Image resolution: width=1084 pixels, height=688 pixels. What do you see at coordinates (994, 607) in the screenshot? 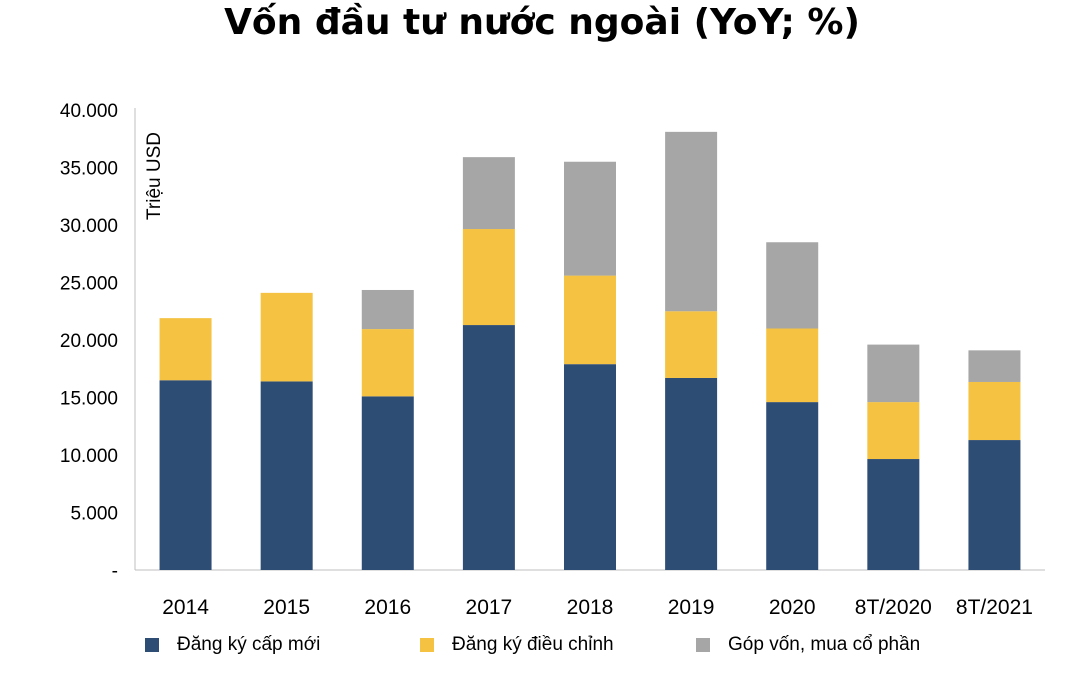
I see `x-tick-label: 8T/2021` at bounding box center [994, 607].